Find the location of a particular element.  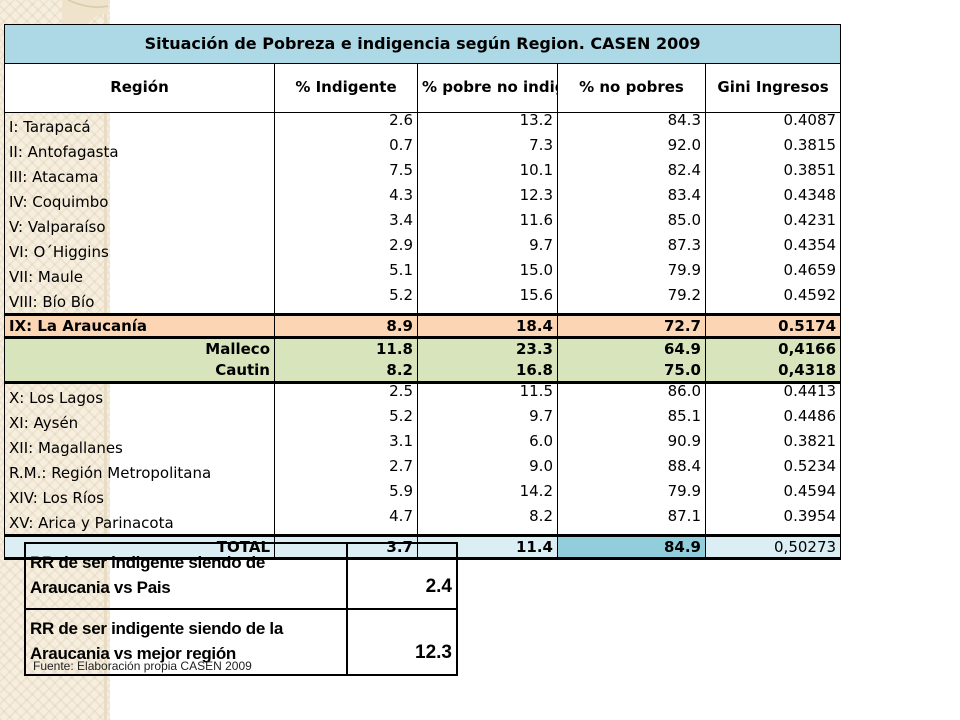

table-row: XIV: Los Ríos 5.9 14.2 79.9 0.4594 is located at coordinates (423, 496).